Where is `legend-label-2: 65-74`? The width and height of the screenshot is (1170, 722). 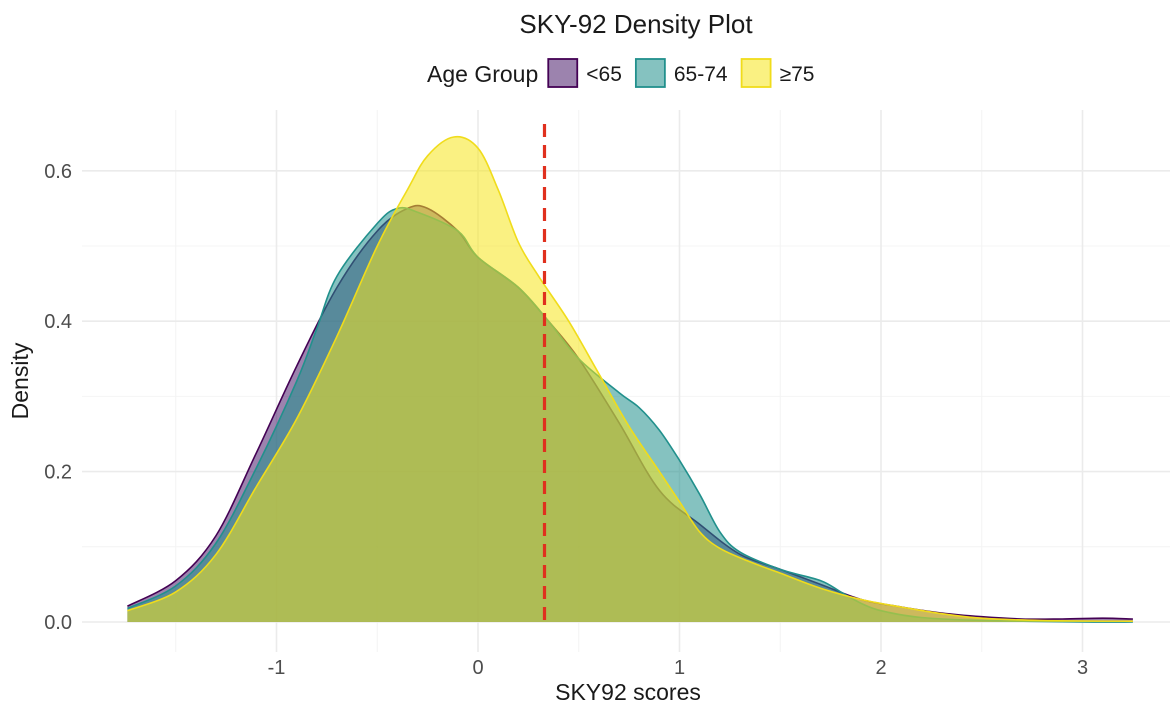 legend-label-2: 65-74 is located at coordinates (701, 74).